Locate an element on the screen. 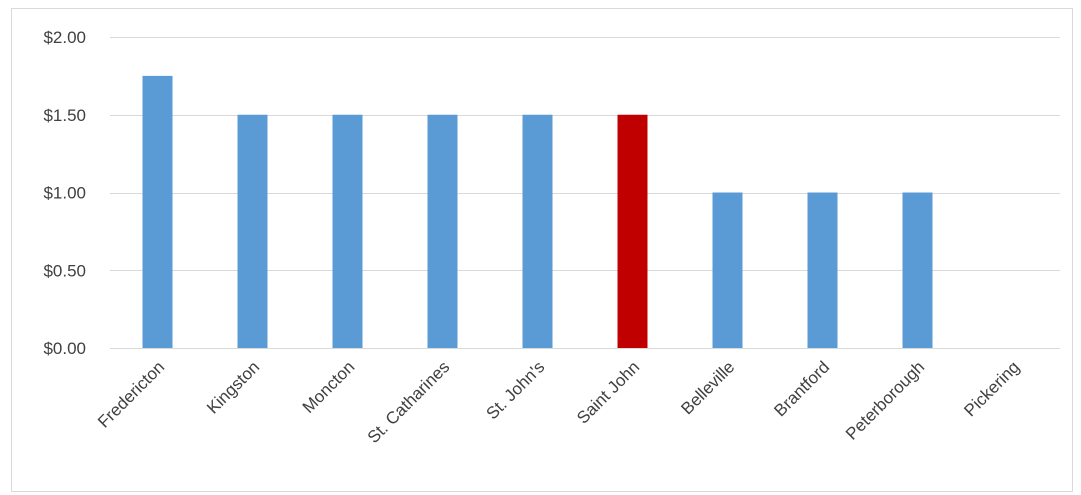 The width and height of the screenshot is (1081, 495). y-tick-label: $0.00 is located at coordinates (64, 348).